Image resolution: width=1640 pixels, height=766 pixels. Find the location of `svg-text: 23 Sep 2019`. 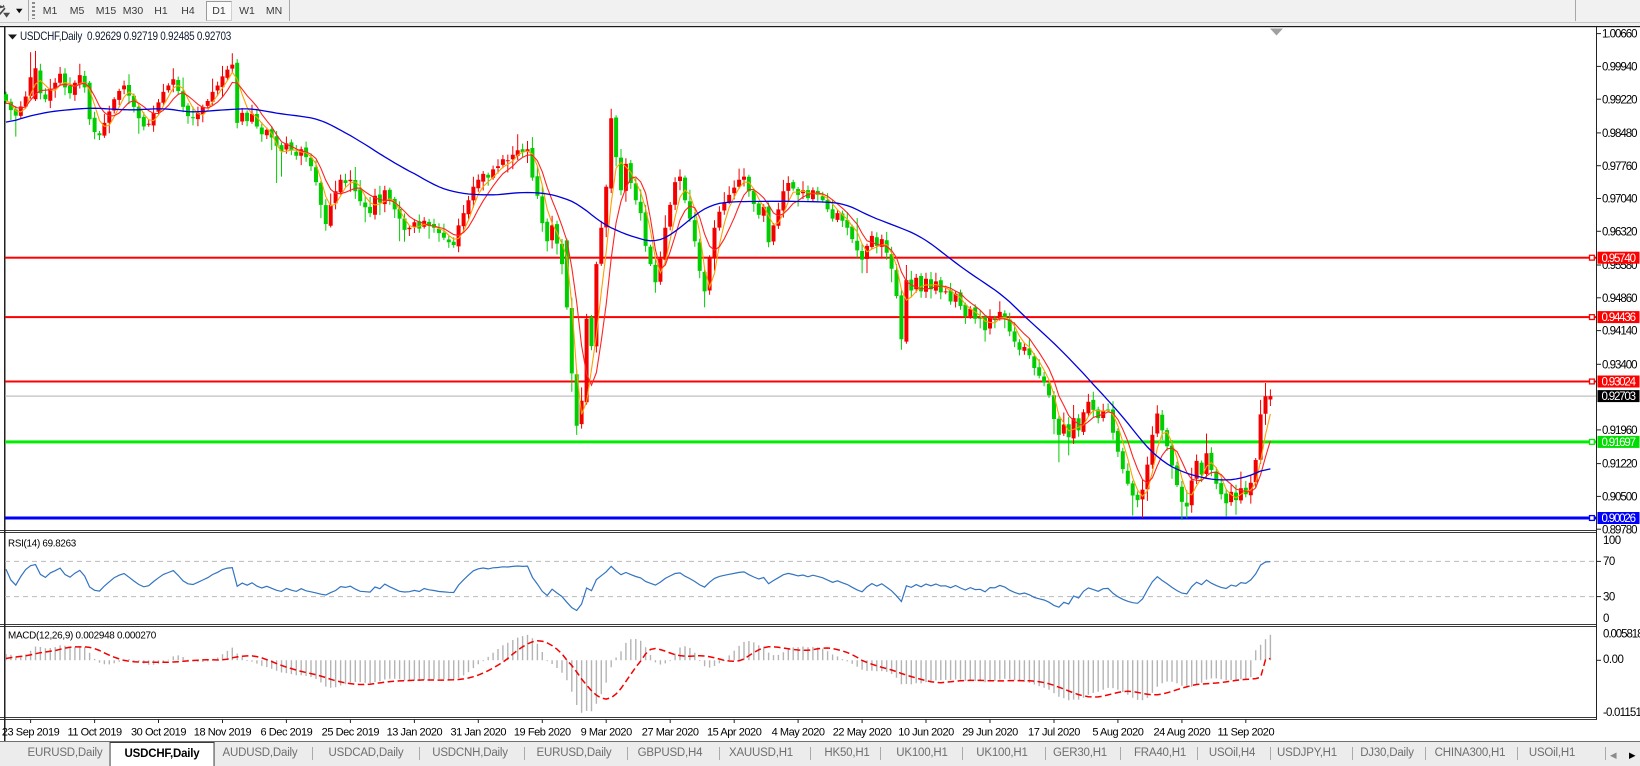

svg-text: 23 Sep 2019 is located at coordinates (31, 733).